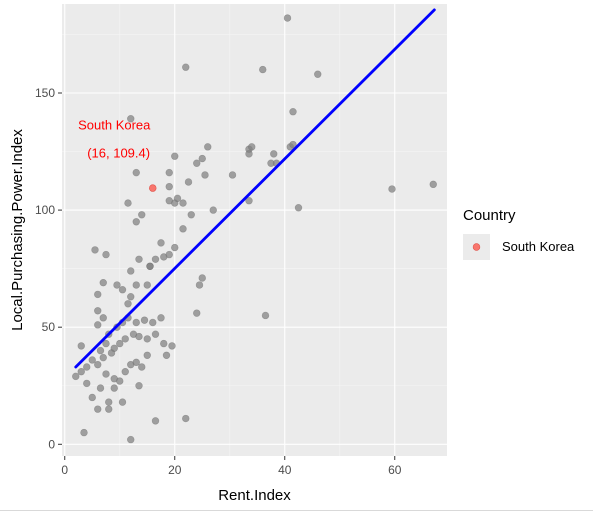 The width and height of the screenshot is (593, 520). What do you see at coordinates (45, 93) in the screenshot?
I see `y-tick-label: 150` at bounding box center [45, 93].